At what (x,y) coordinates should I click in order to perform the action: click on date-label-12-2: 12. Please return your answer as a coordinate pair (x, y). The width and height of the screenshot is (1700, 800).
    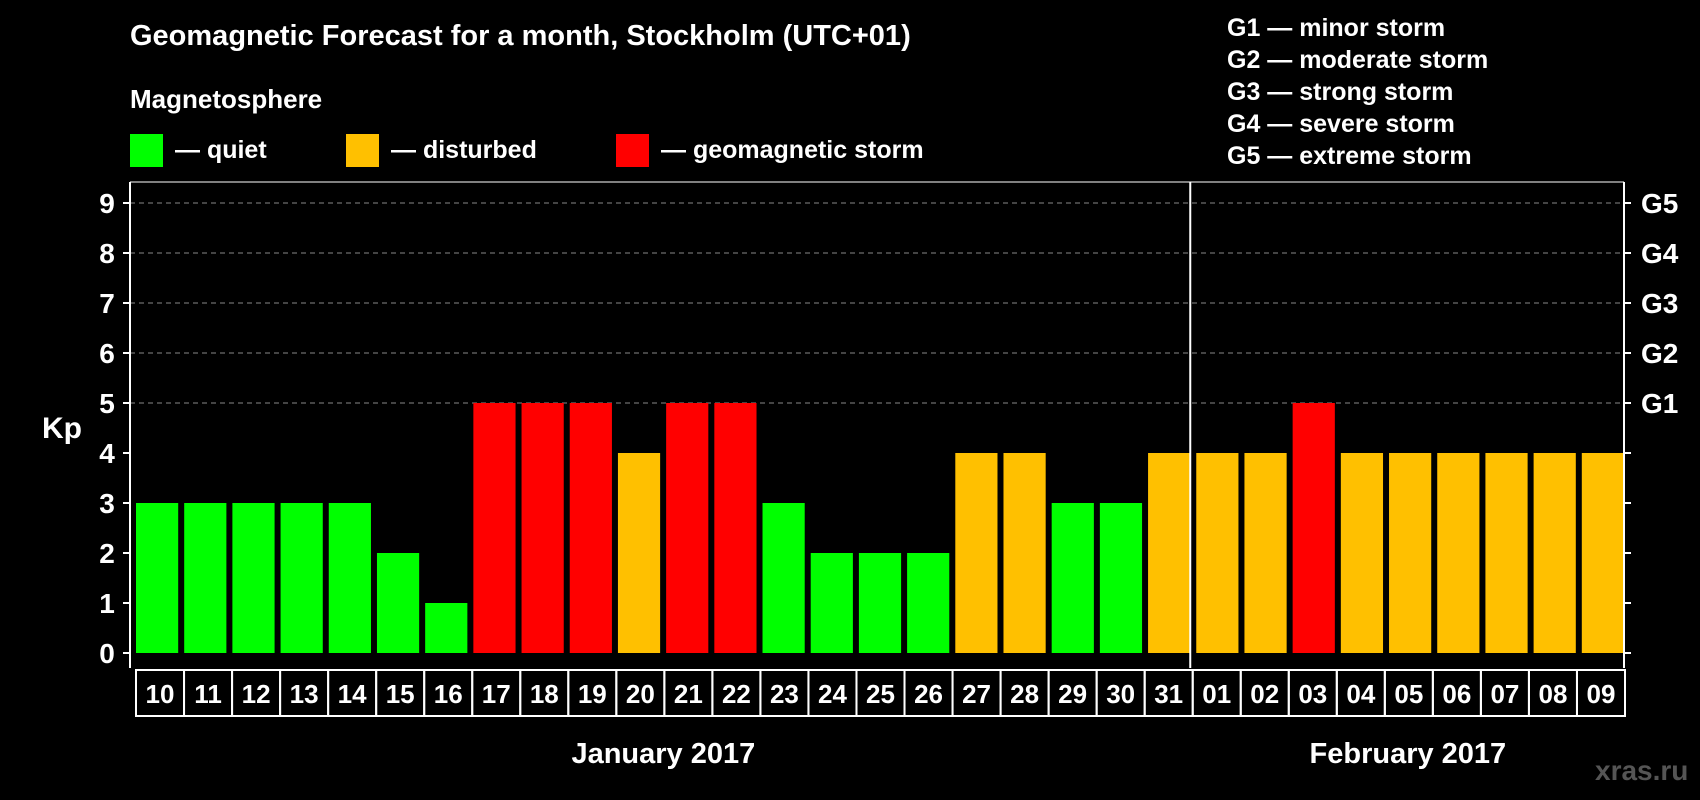
    Looking at the image, I should click on (256, 694).